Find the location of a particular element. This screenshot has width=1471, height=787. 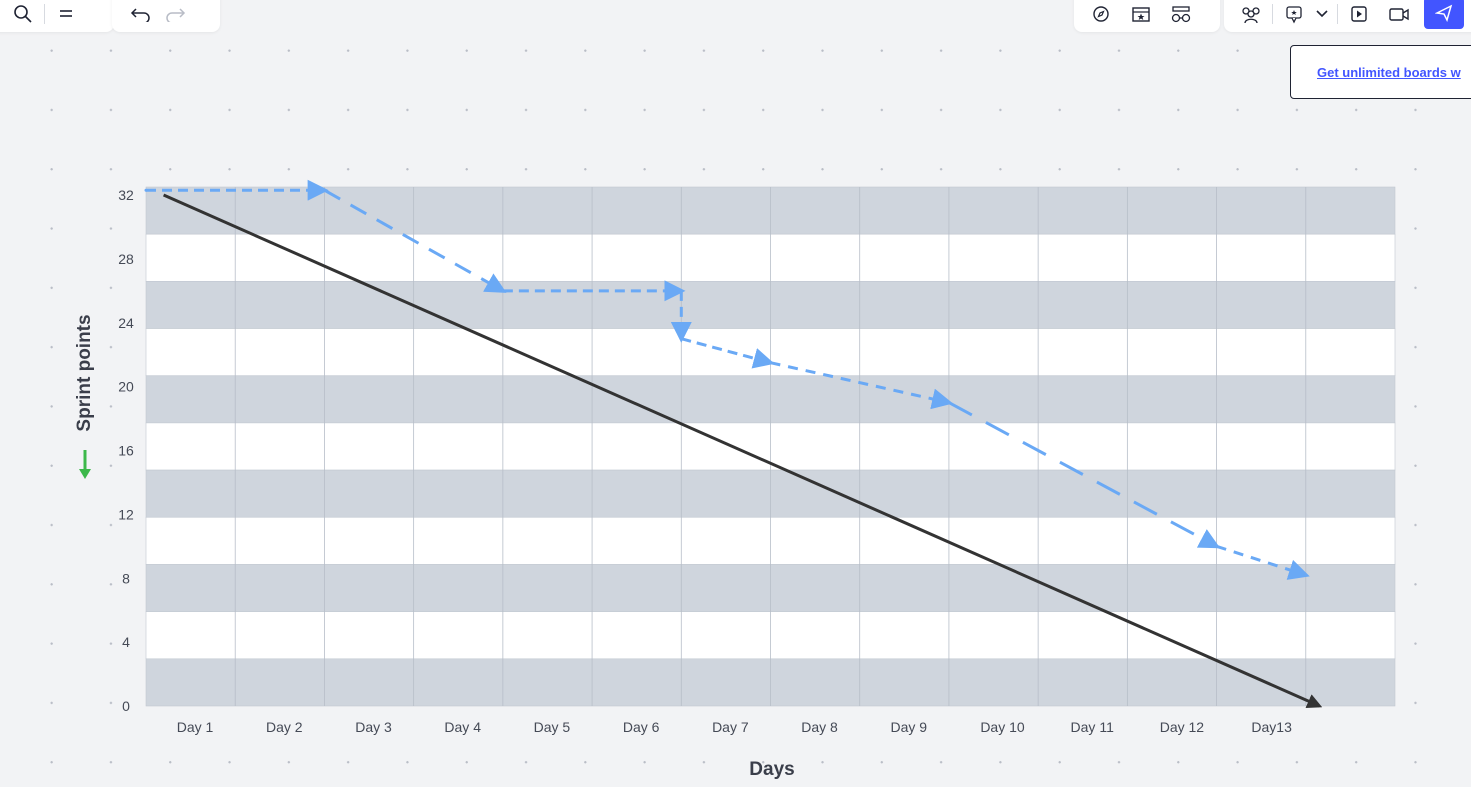

x-tick-label: Day 6 is located at coordinates (641, 727).